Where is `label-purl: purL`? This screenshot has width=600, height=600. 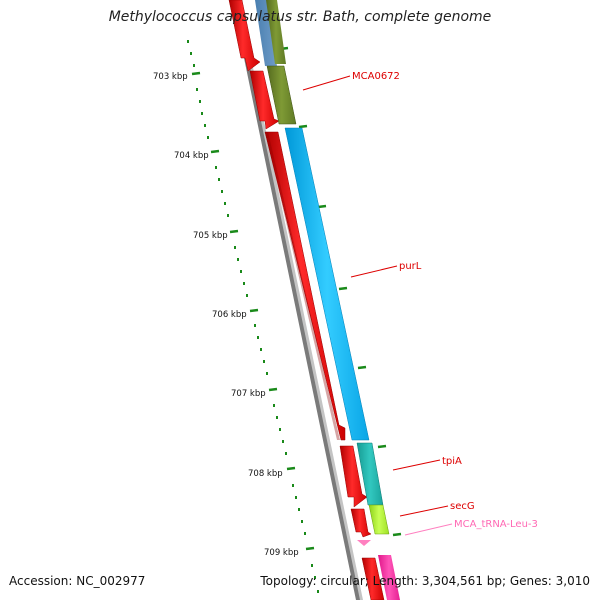 label-purl: purL is located at coordinates (410, 266).